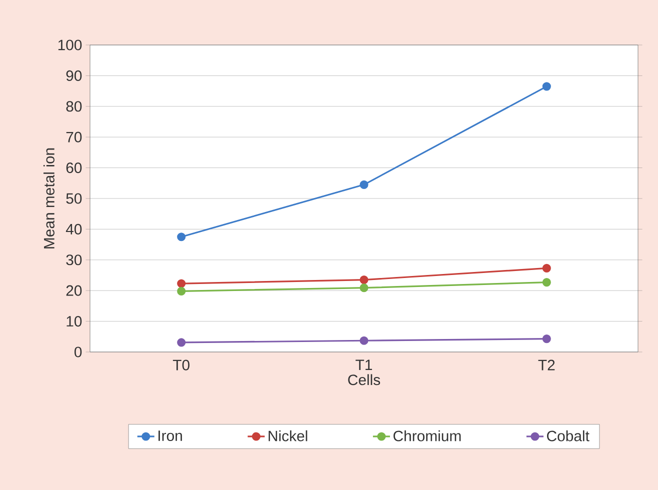 The image size is (658, 490). I want to click on x-tick-label: T2, so click(546, 365).